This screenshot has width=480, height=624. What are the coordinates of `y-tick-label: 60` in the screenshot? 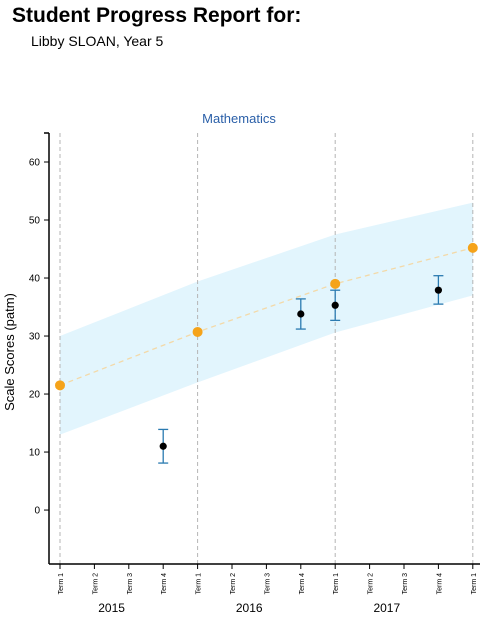 It's located at (35, 163).